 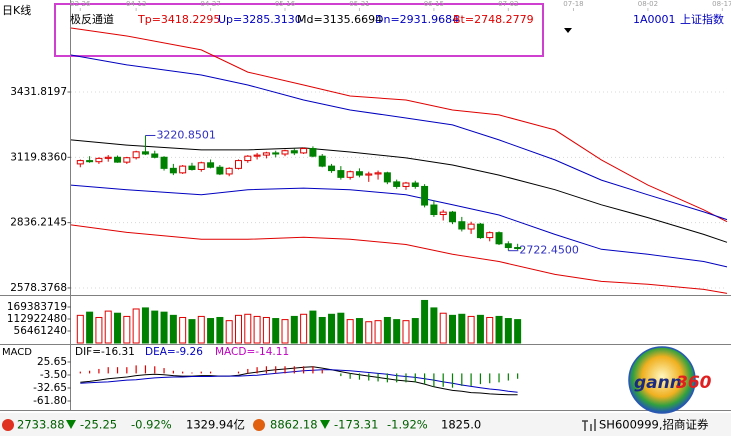 What do you see at coordinates (50, 388) in the screenshot?
I see `y-tick-label: -32.65` at bounding box center [50, 388].